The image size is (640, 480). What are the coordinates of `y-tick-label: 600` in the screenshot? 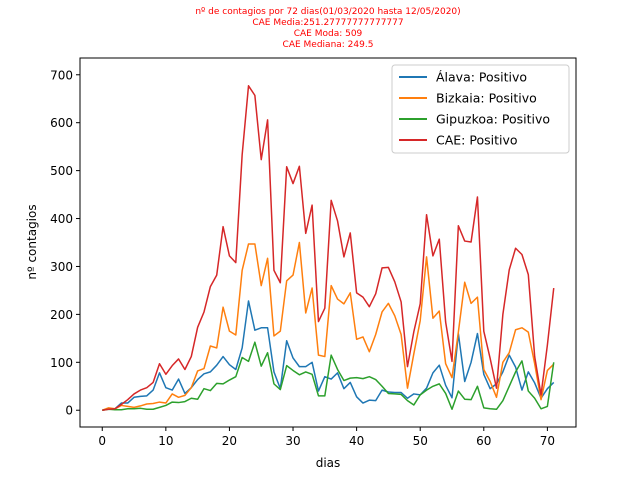 It's located at (61, 123).